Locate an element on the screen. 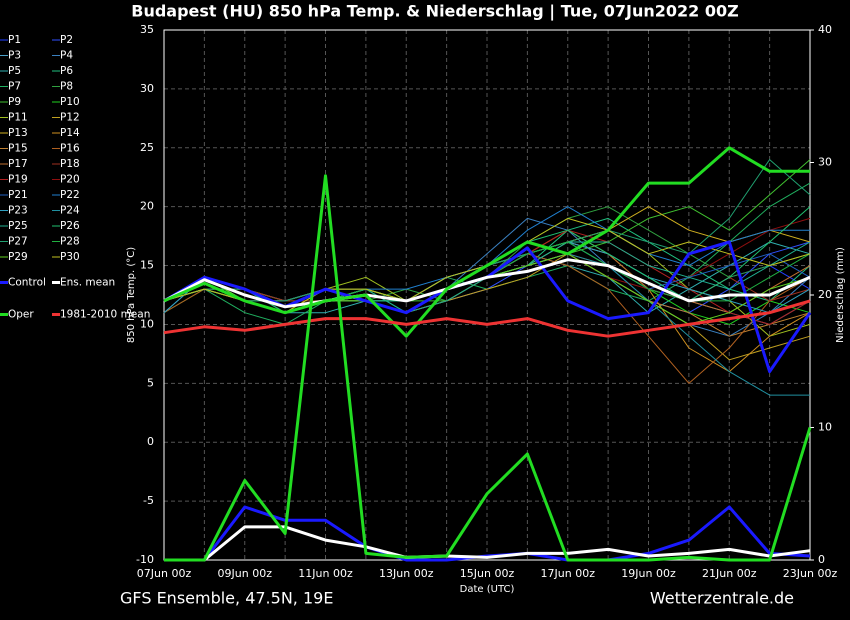 The image size is (850, 620). legend-label: P12 is located at coordinates (70, 118).